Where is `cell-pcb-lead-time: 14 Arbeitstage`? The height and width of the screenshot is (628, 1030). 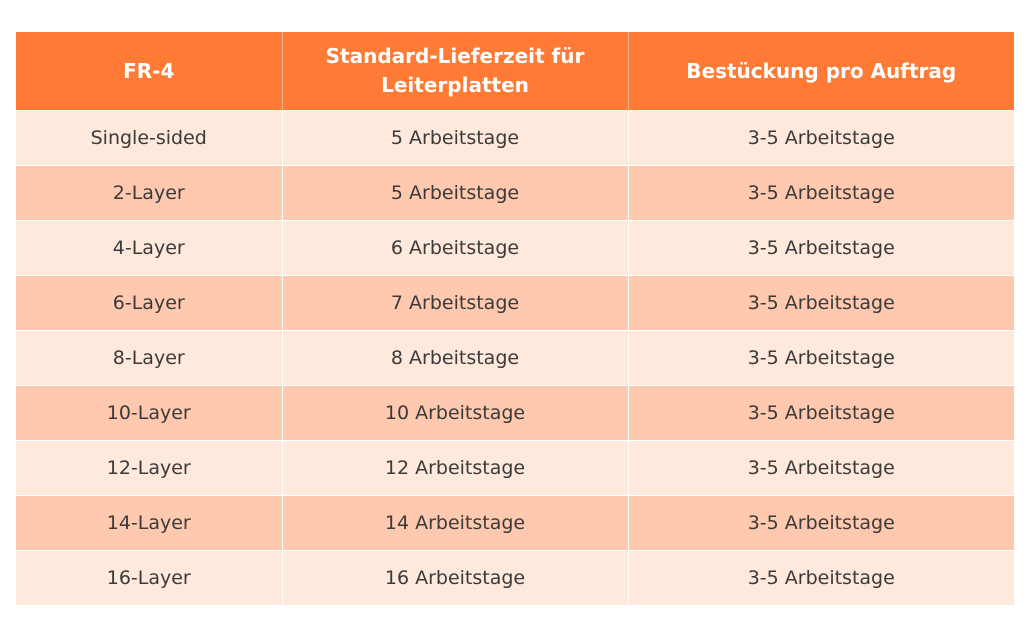
cell-pcb-lead-time: 14 Arbeitstage is located at coordinates (455, 523).